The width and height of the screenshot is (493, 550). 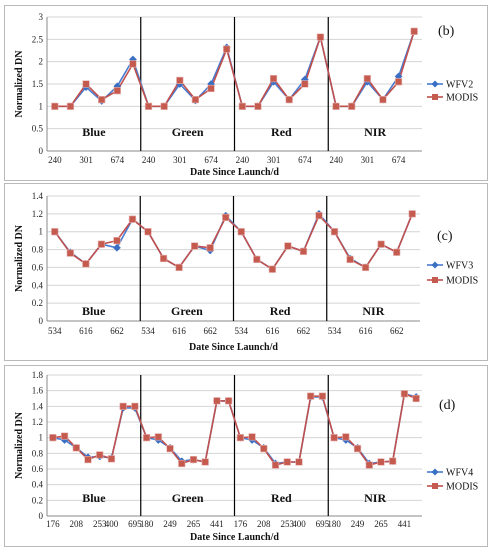 What do you see at coordinates (94, 311) in the screenshot?
I see `band-label: Blue` at bounding box center [94, 311].